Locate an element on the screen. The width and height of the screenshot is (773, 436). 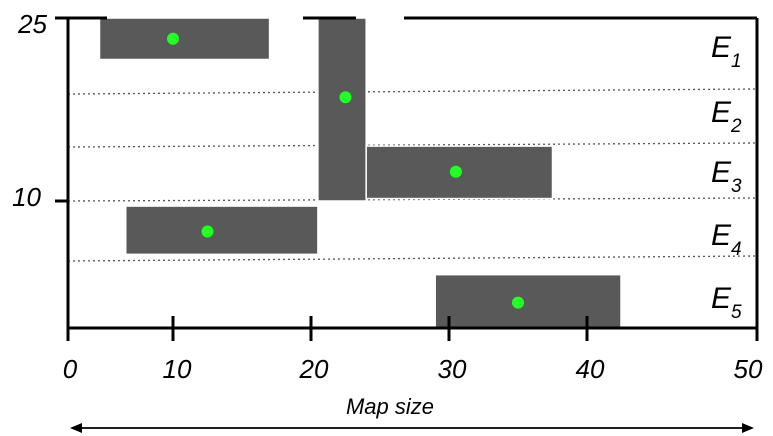
x-tick-label-20: 20 is located at coordinates (314, 369).